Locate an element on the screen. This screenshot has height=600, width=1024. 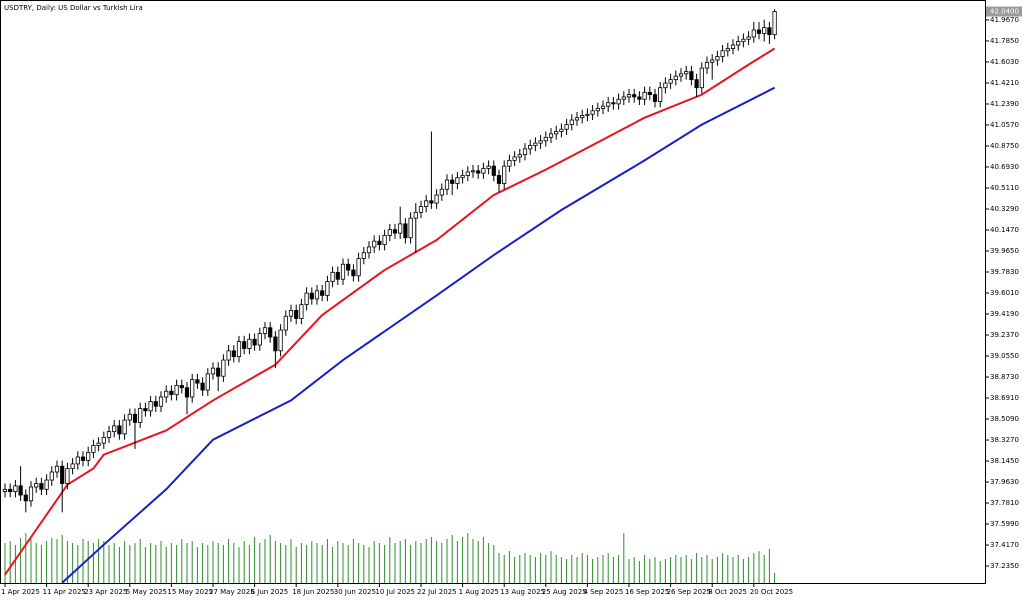
y-tick-label: 39.4190 is located at coordinates (1004, 314).